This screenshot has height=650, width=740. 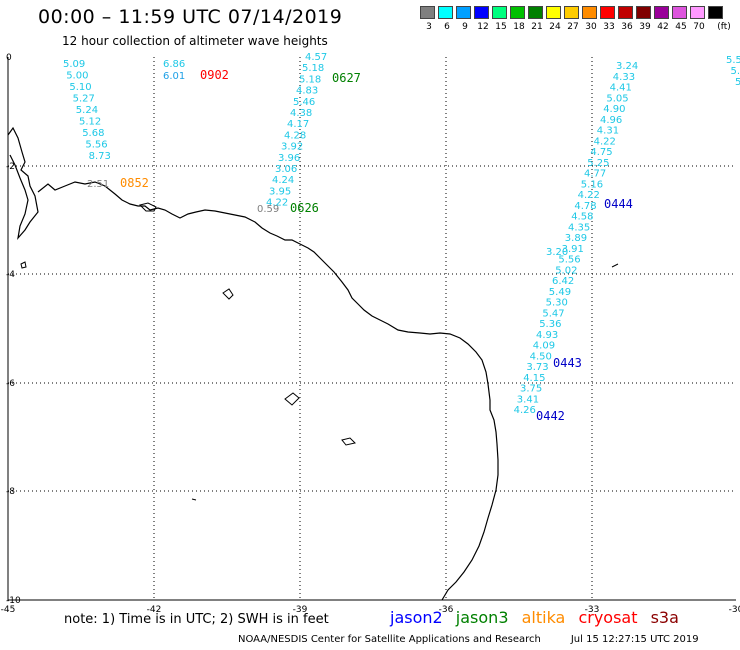 What do you see at coordinates (541, 356) in the screenshot?
I see `swh-value: 4.50` at bounding box center [541, 356].